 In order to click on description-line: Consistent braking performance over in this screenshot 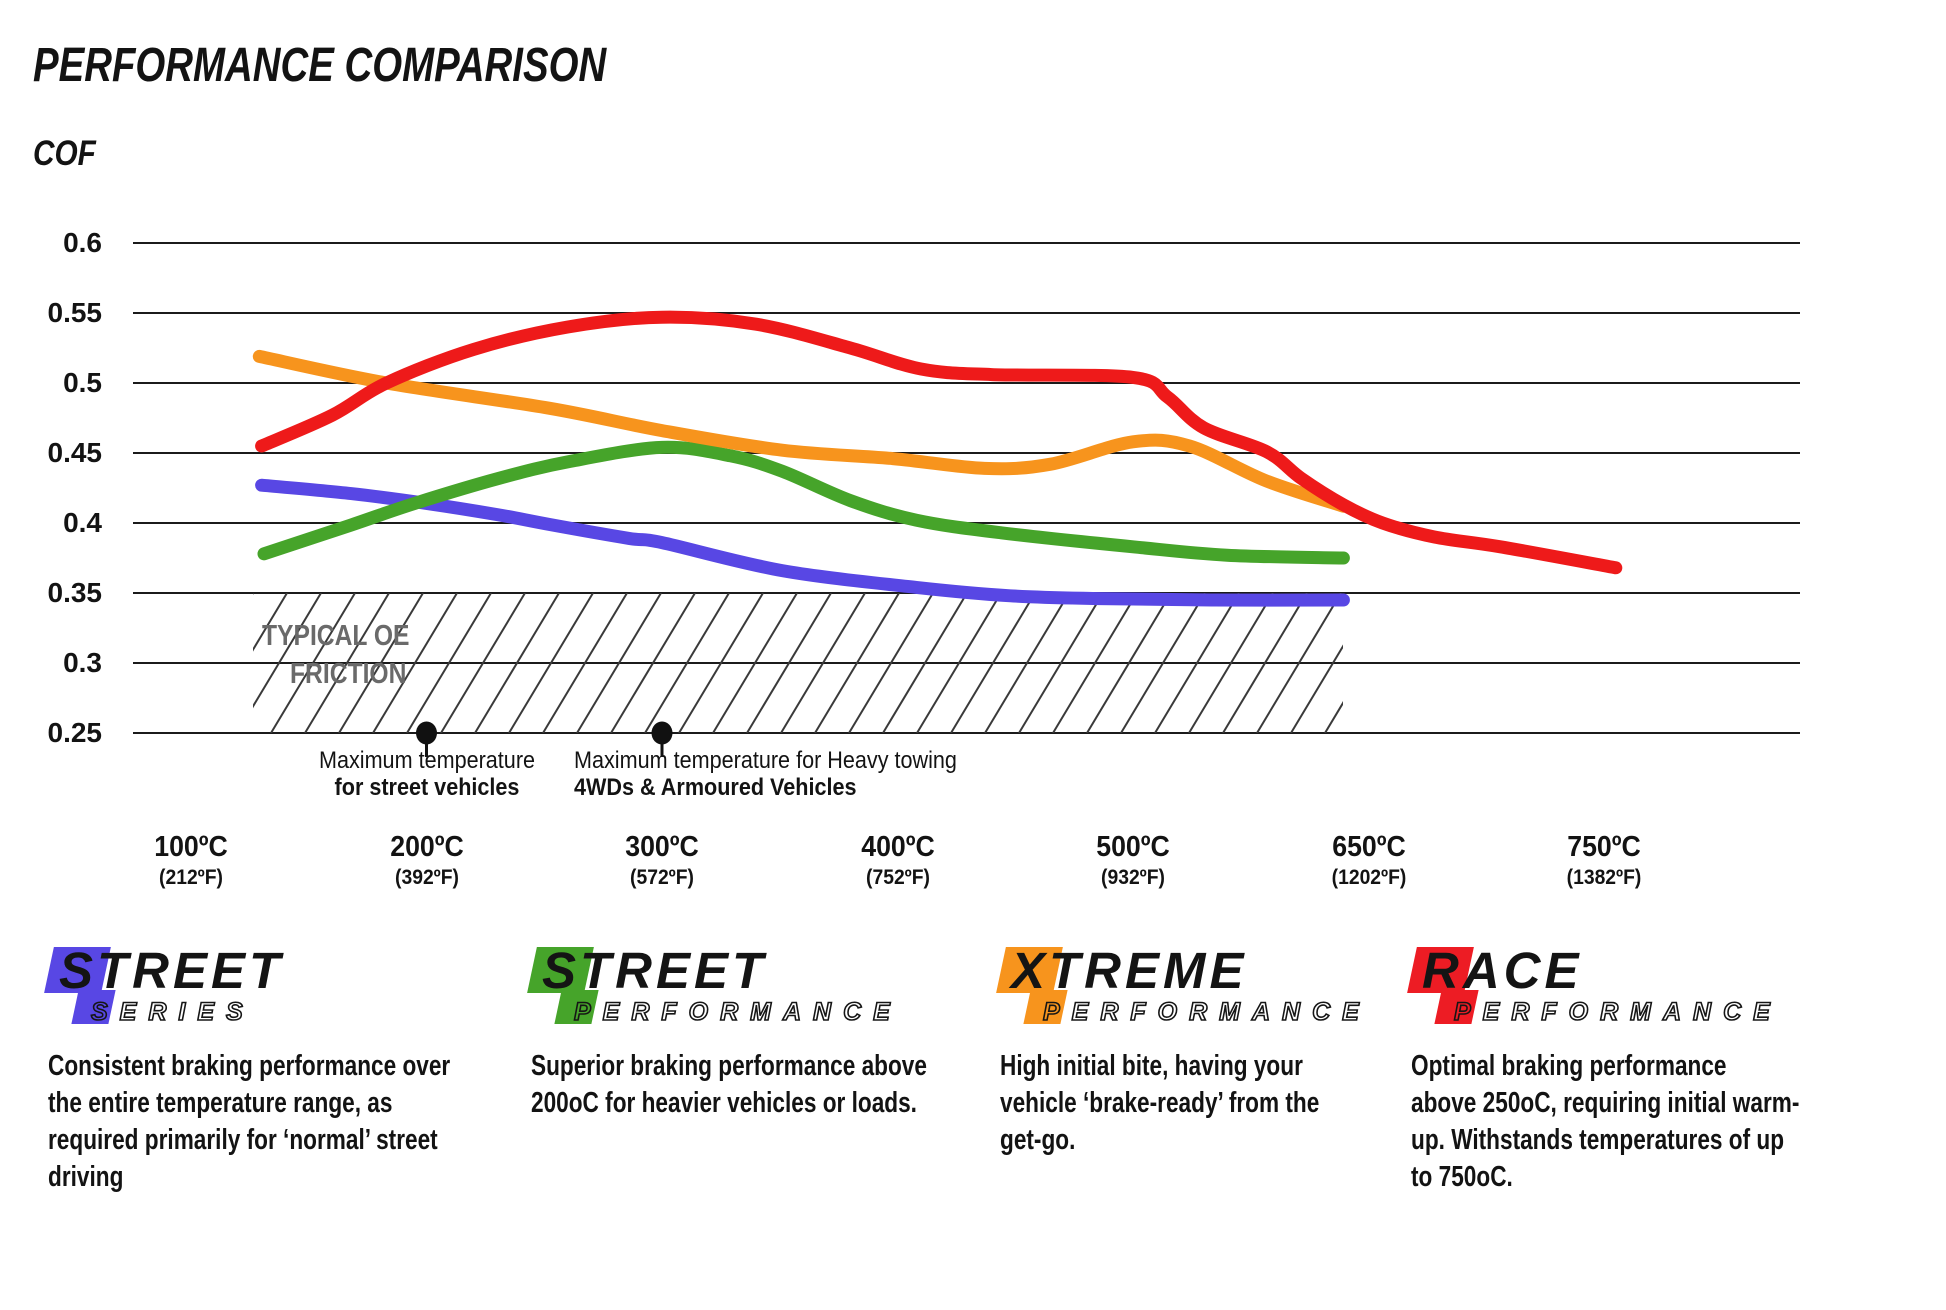, I will do `click(249, 1066)`.